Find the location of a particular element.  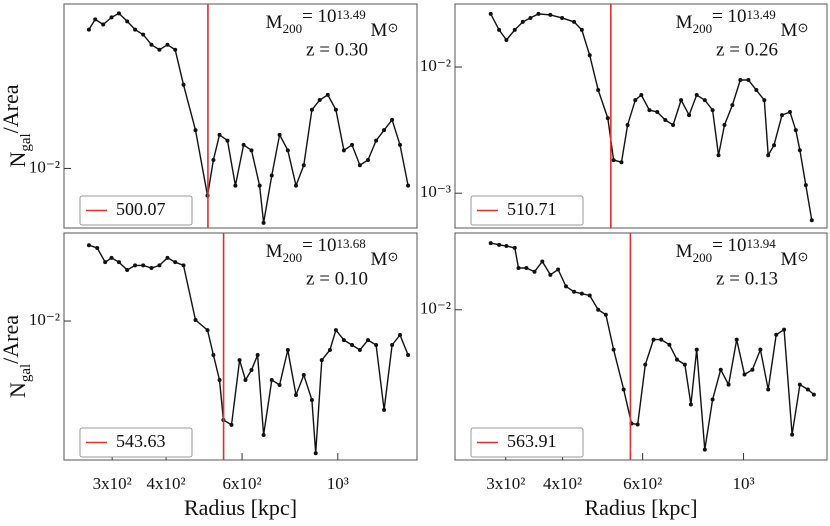

y-tick-label: 10⁻³ is located at coordinates (435, 191).